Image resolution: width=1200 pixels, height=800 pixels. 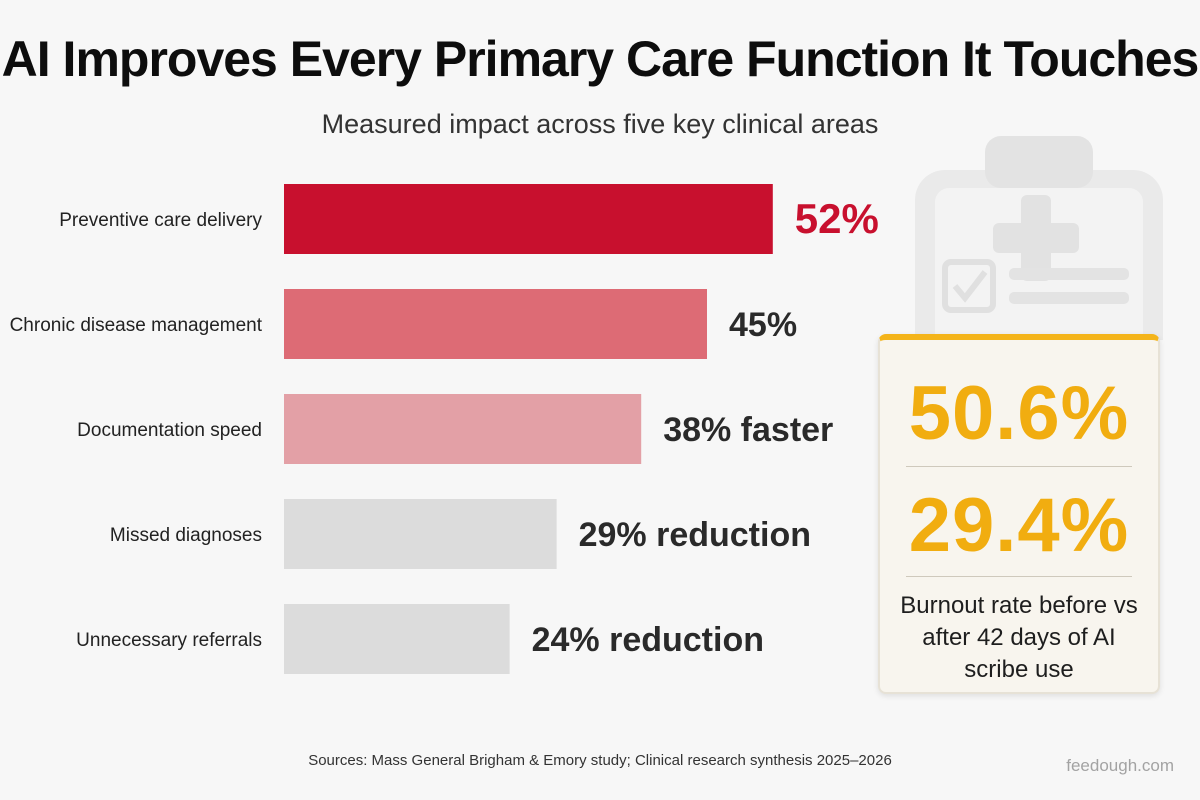 What do you see at coordinates (748, 430) in the screenshot?
I see `value-label: 38% faster` at bounding box center [748, 430].